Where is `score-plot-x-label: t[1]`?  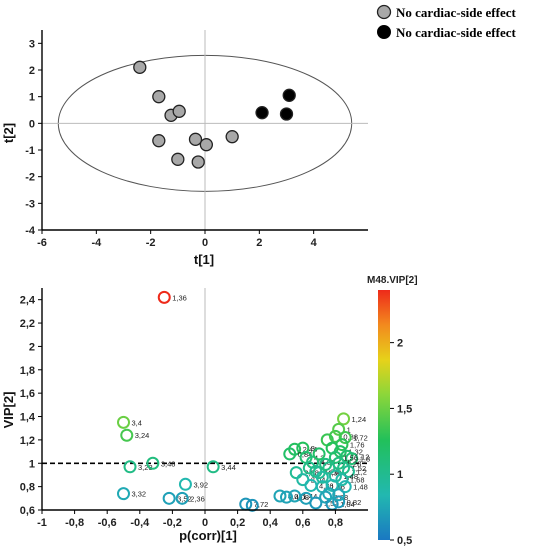
score-plot-x-label: t[1] is located at coordinates (204, 259).